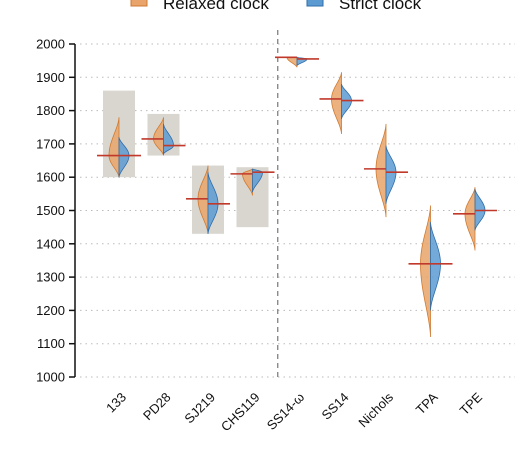  Describe the element at coordinates (50, 210) in the screenshot. I see `y-tick-label: 1500` at that location.